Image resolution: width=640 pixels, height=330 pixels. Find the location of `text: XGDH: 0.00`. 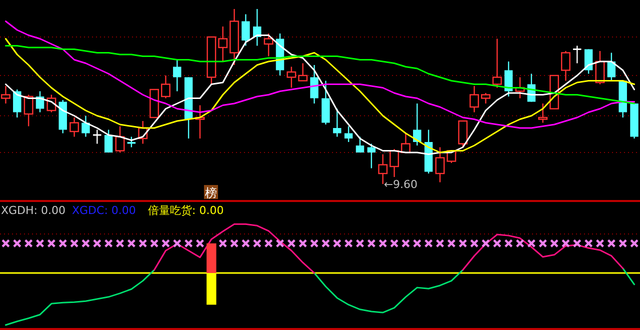

text: XGDH: 0.00 is located at coordinates (33, 210).